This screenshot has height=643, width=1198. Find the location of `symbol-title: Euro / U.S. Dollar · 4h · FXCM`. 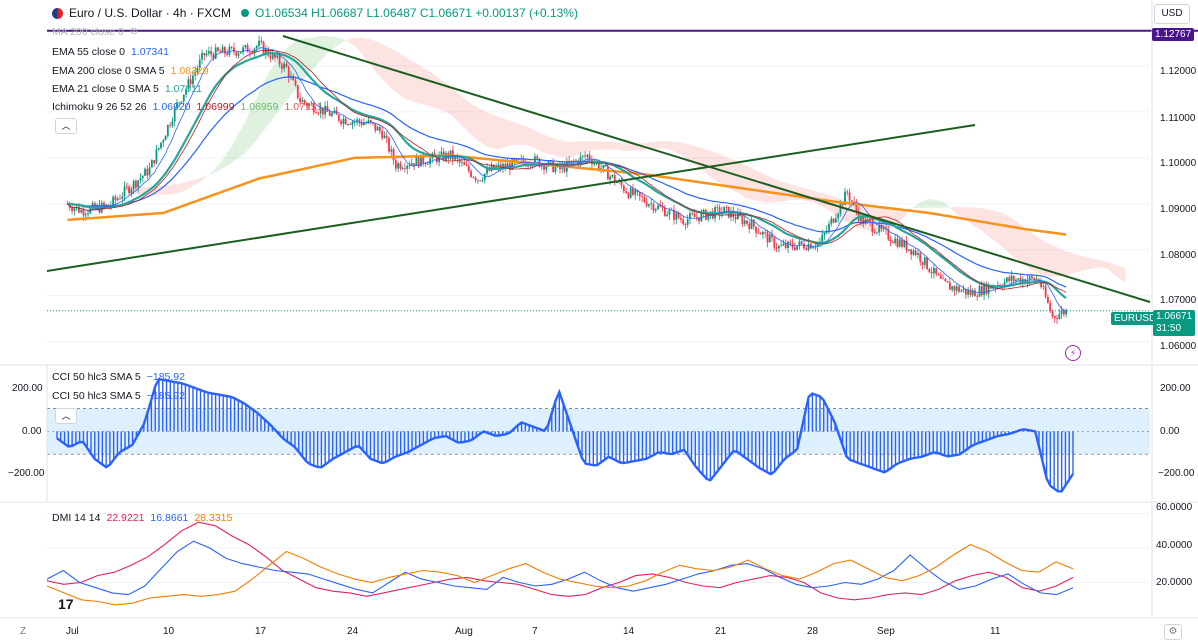

symbol-title: Euro / U.S. Dollar · 4h · FXCM is located at coordinates (150, 13).